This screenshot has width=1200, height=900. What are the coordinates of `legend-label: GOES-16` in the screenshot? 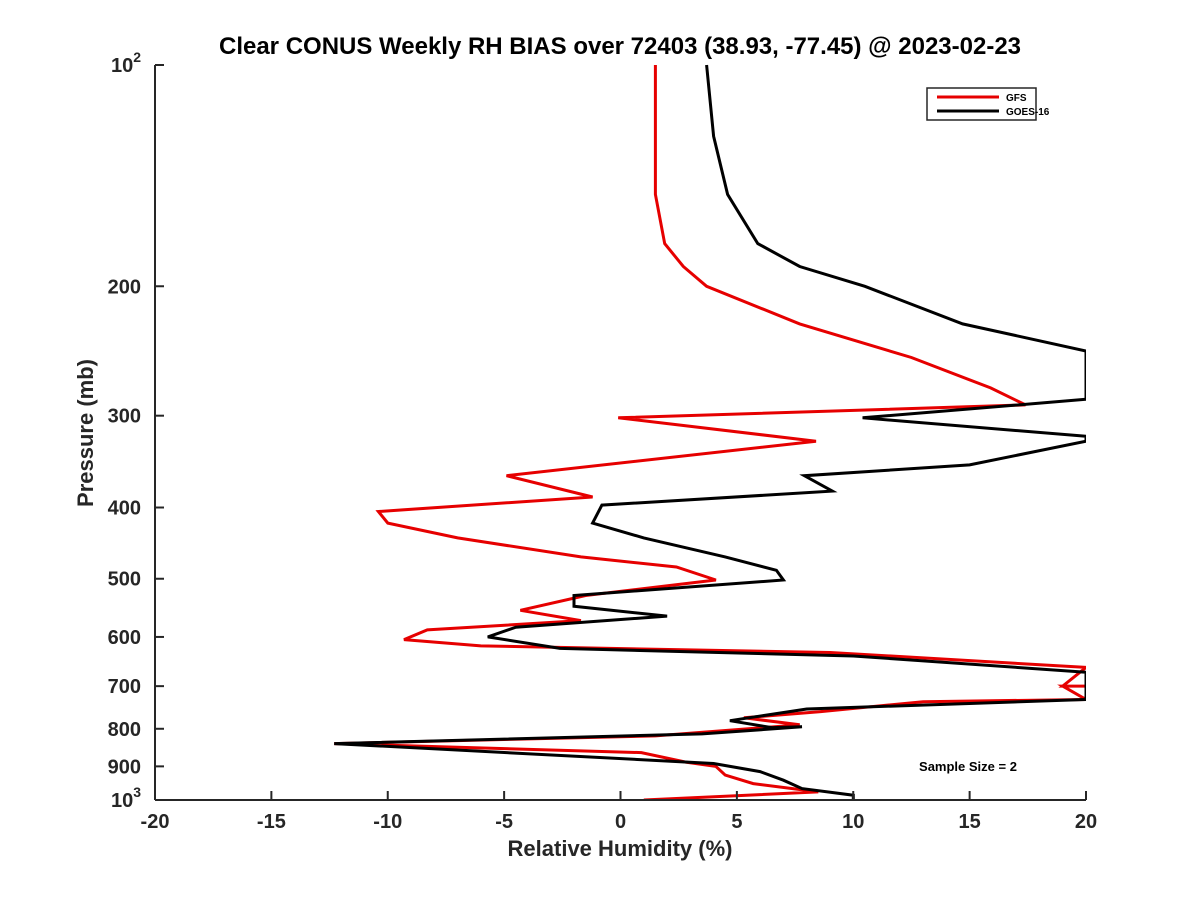 It's located at (1028, 112).